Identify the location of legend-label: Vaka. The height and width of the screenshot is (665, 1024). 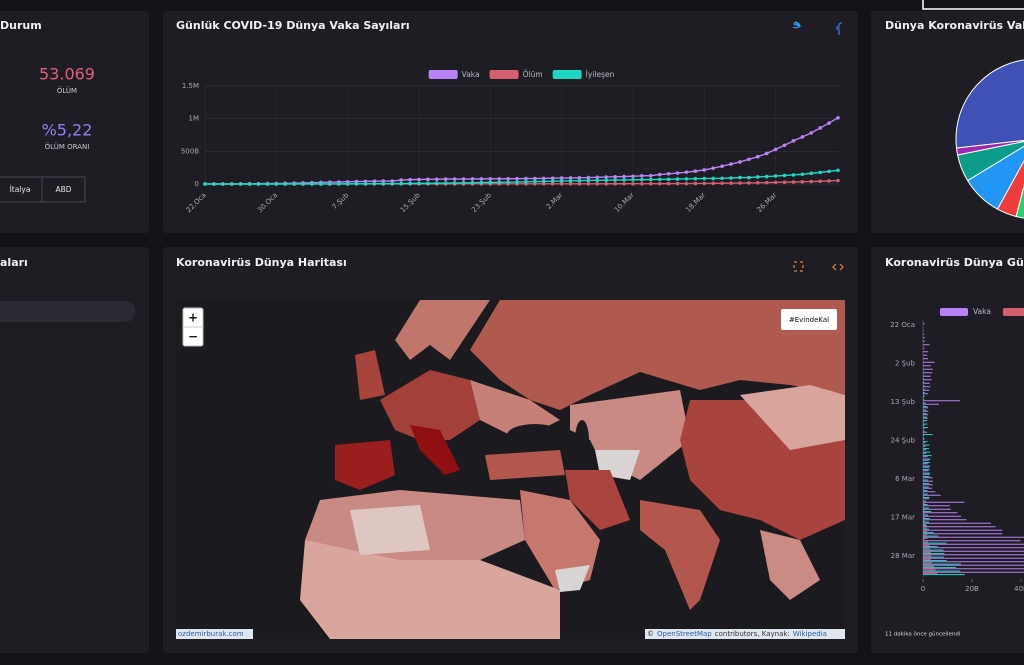
(471, 74).